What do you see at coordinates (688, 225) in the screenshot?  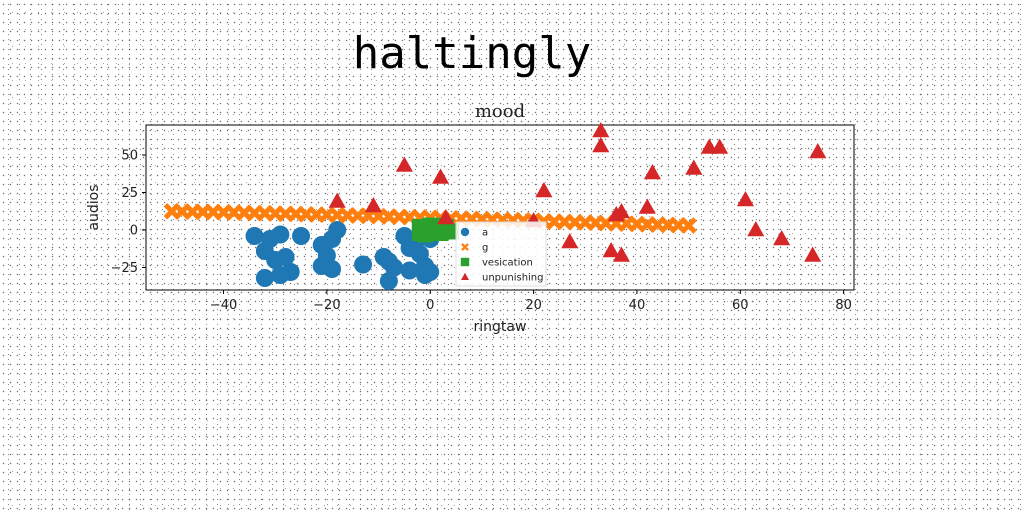 I see `data-point-g` at bounding box center [688, 225].